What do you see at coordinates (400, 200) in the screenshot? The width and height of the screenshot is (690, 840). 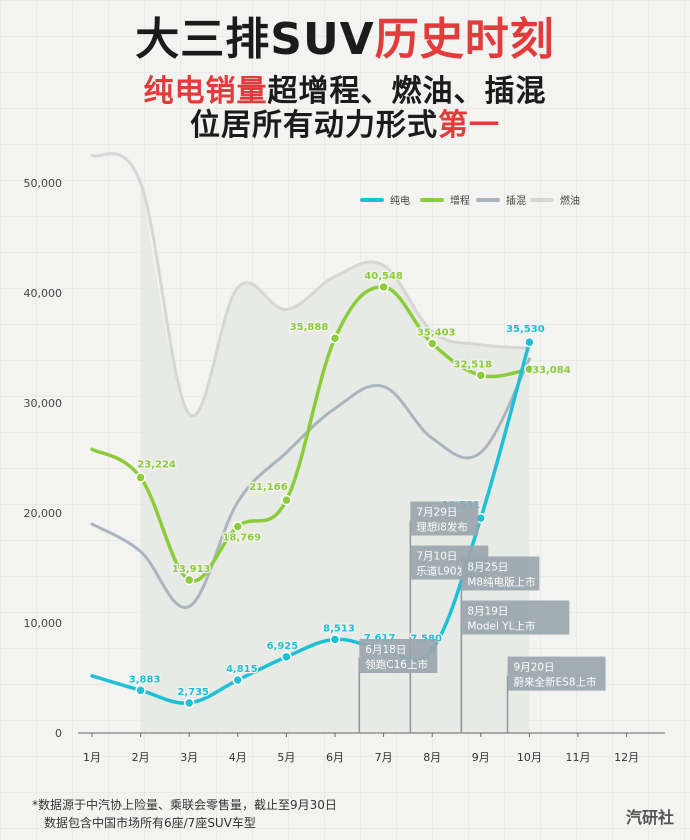 I see `legend-label-ev: 纯电` at bounding box center [400, 200].